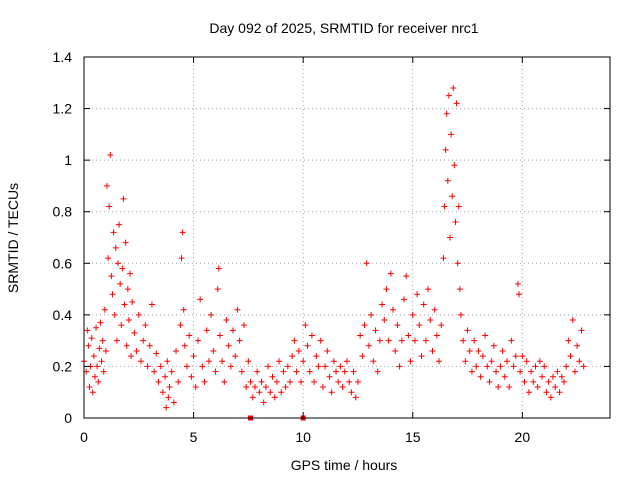 This screenshot has height=480, width=640. Describe the element at coordinates (63, 366) in the screenshot. I see `y-tick-label: 0.2` at that location.